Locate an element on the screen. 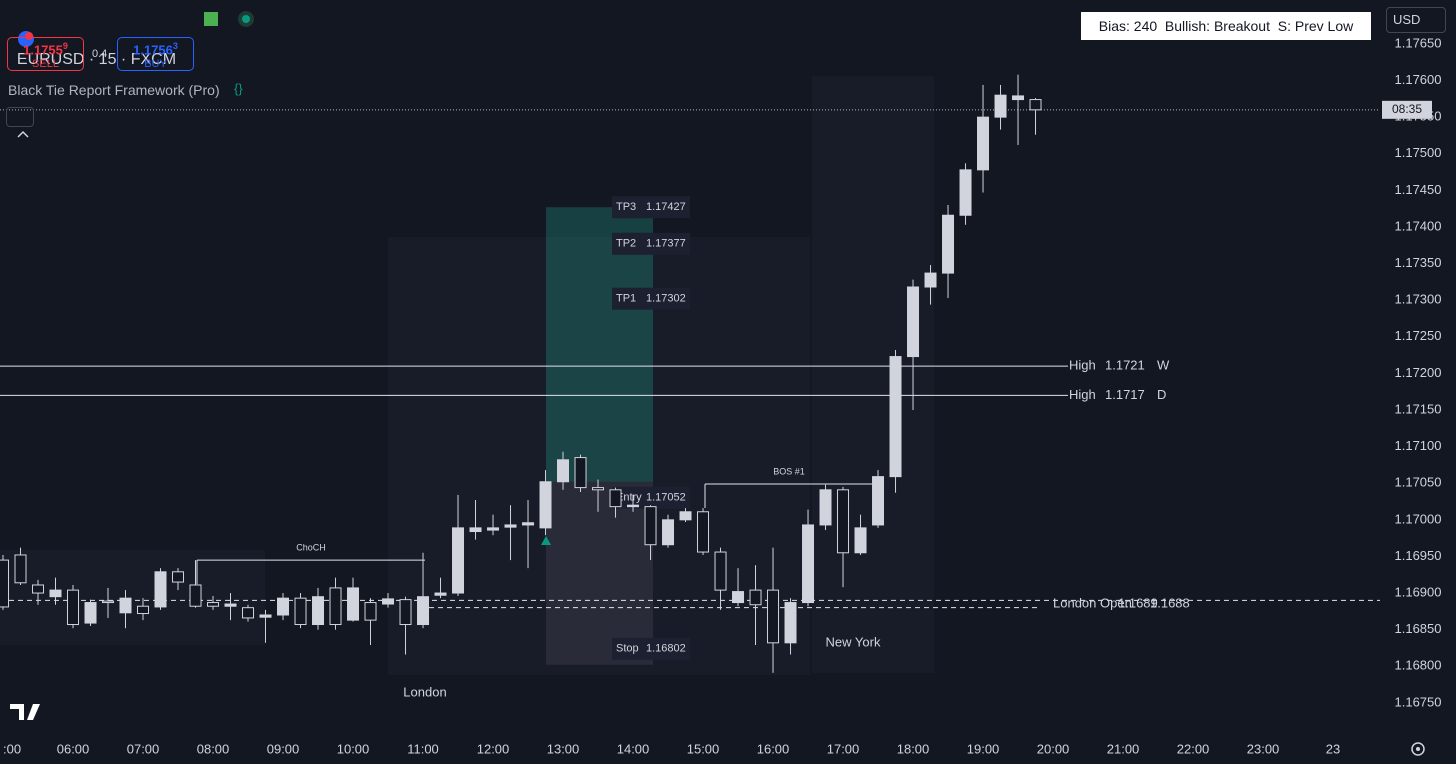  x-tick-label: 13:00 is located at coordinates (563, 748).